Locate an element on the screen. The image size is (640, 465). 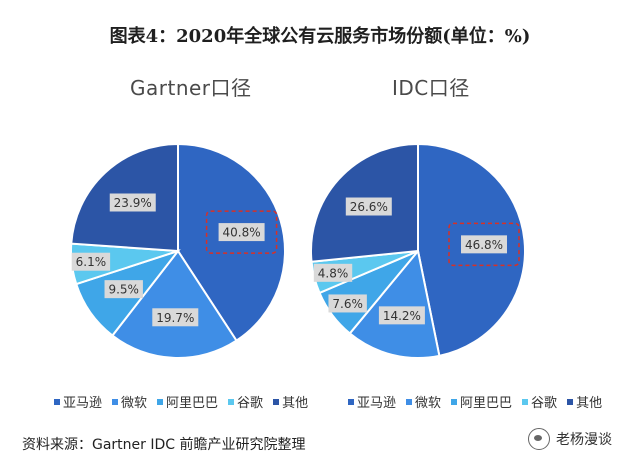
data-label-text: 4.8% is located at coordinates (333, 273).